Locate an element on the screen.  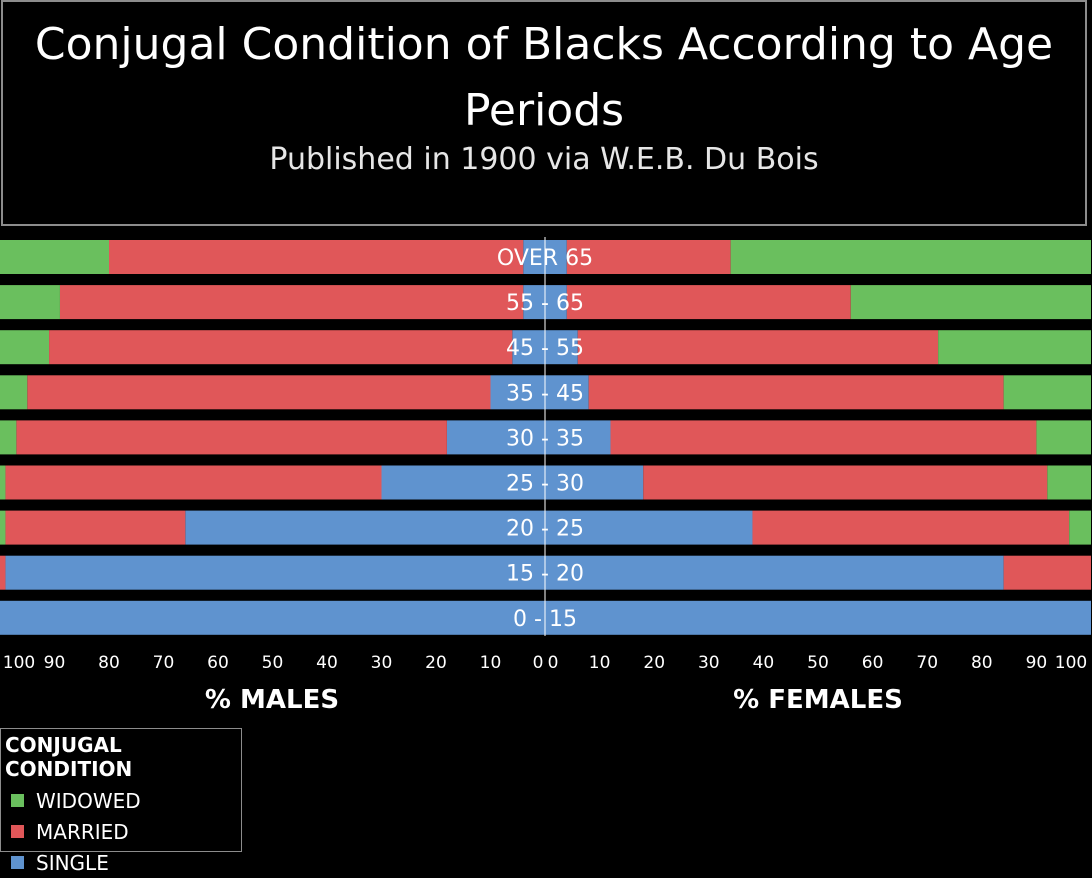
tick-label-males-0: 0 is located at coordinates (538, 663).